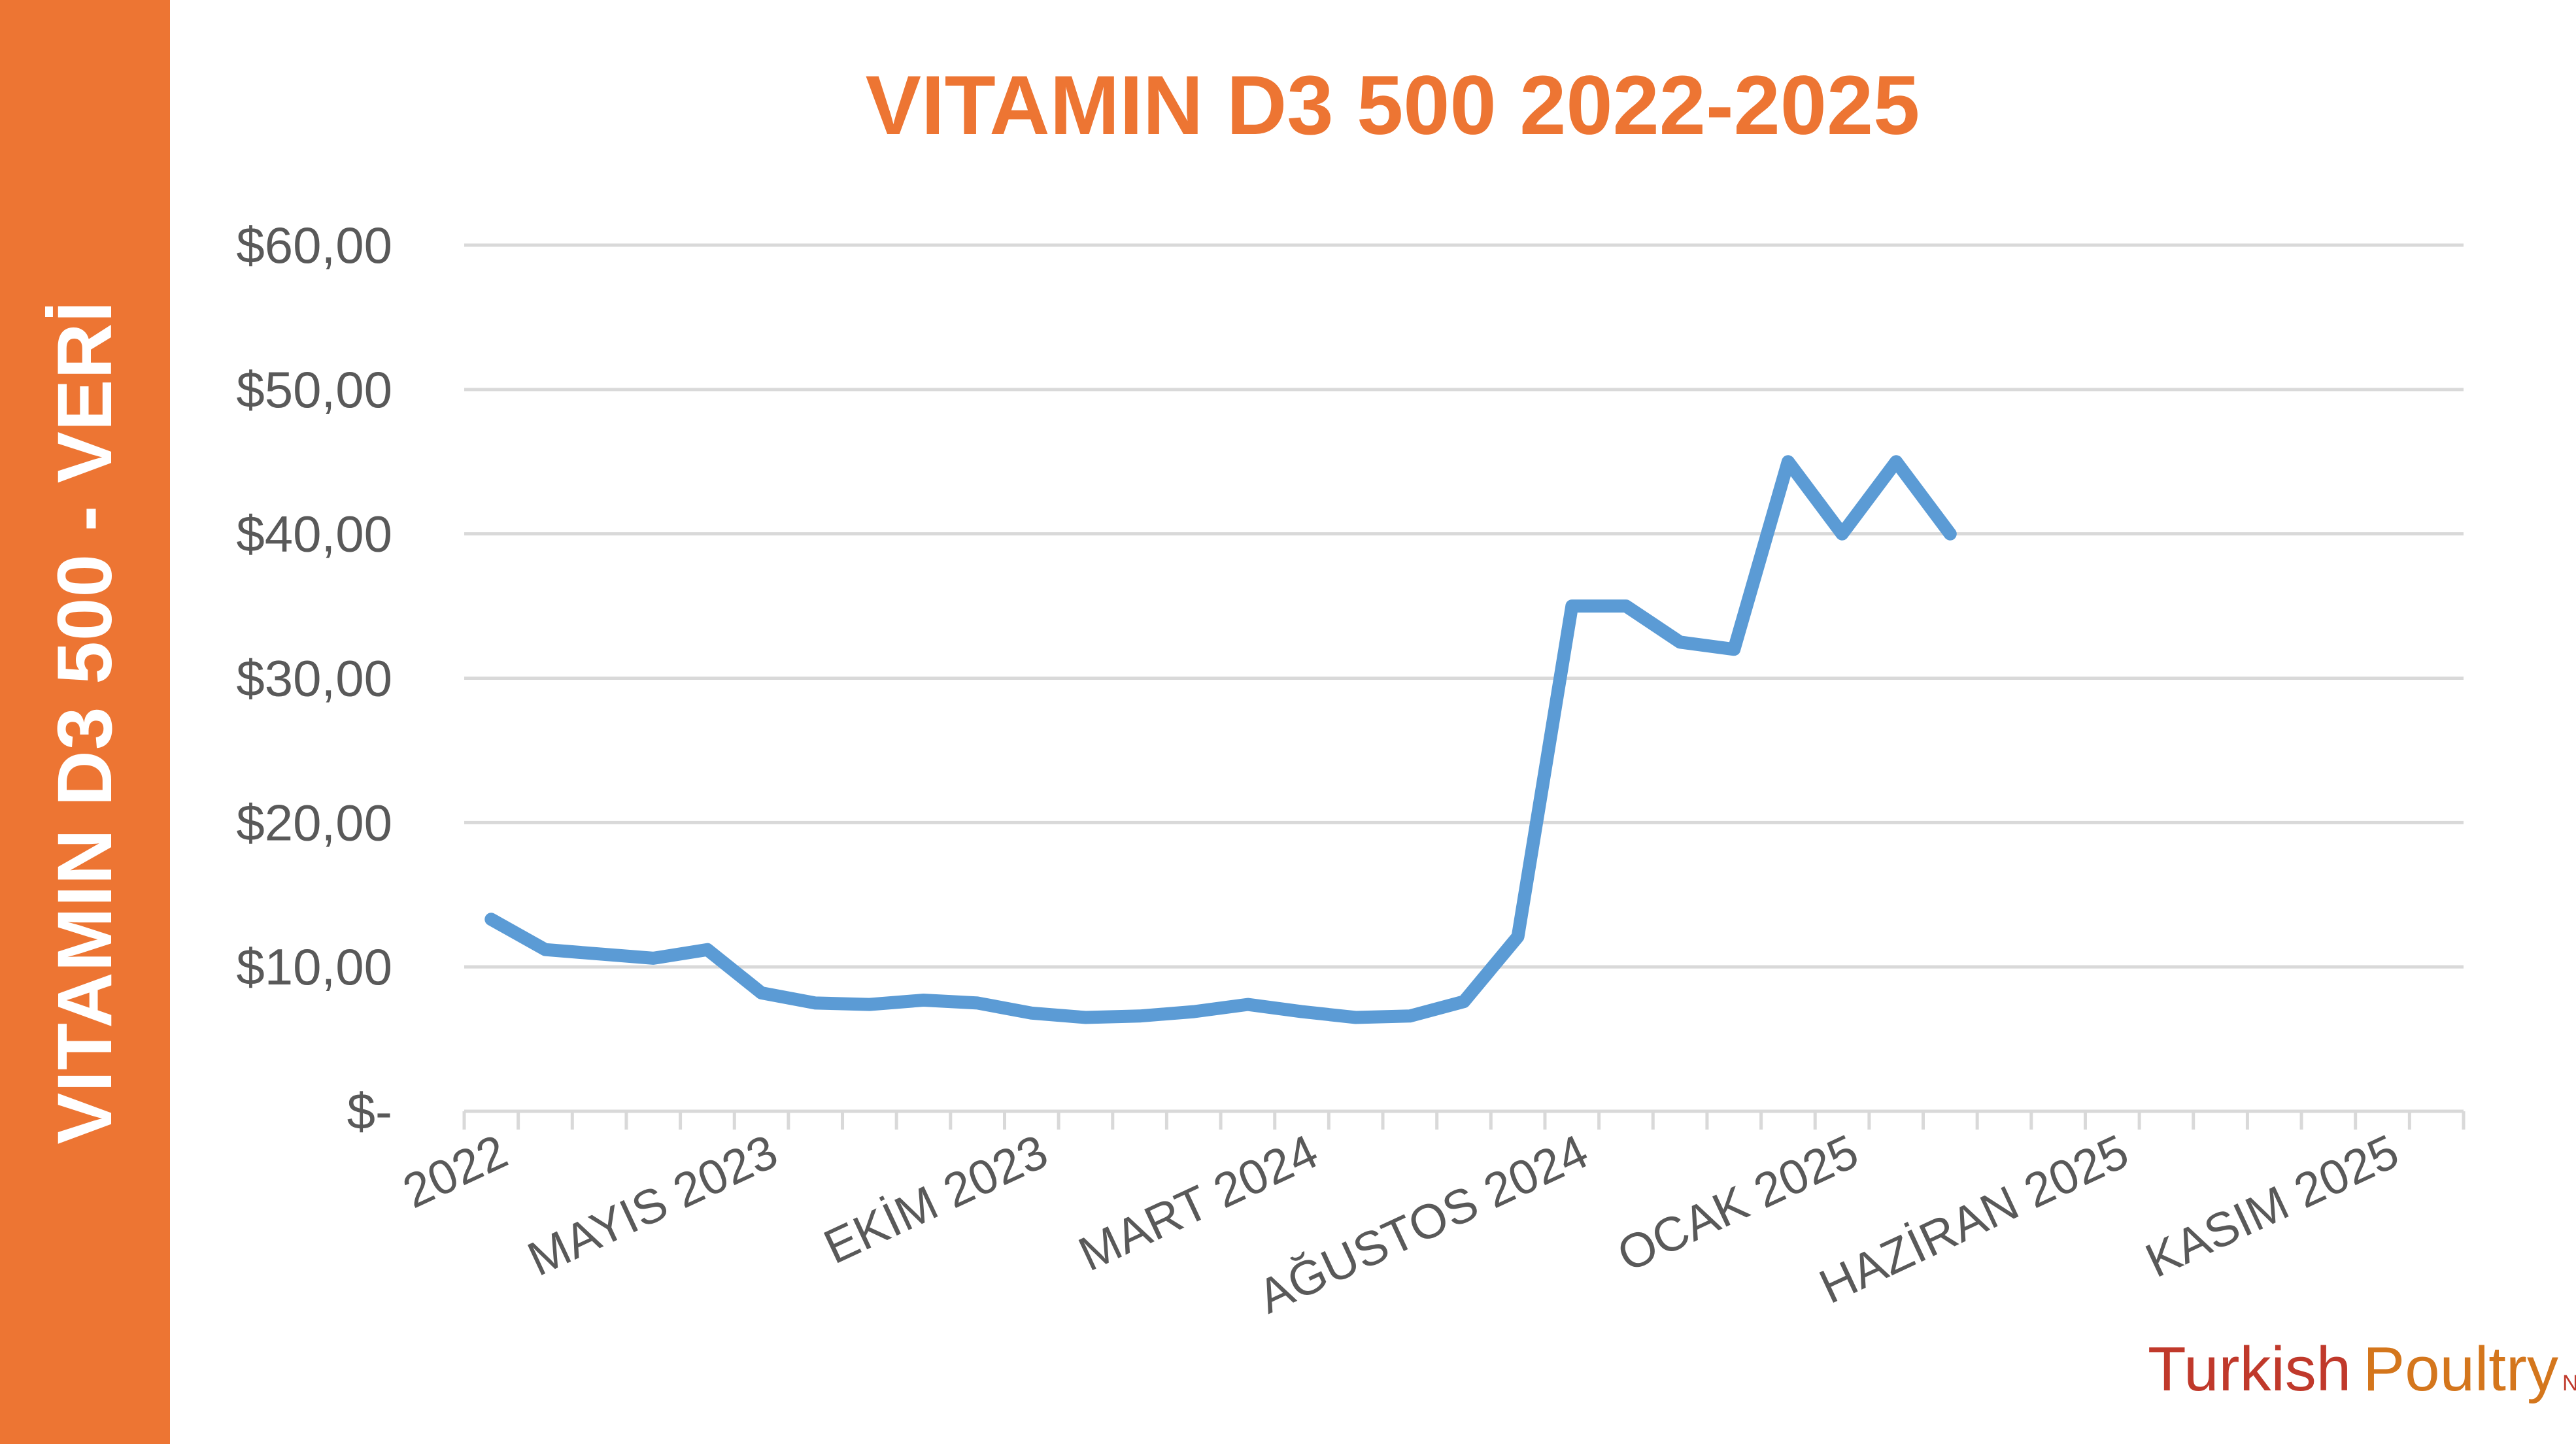 The image size is (2576, 1444). I want to click on logo-word-turkish: Turkish, so click(2250, 1369).